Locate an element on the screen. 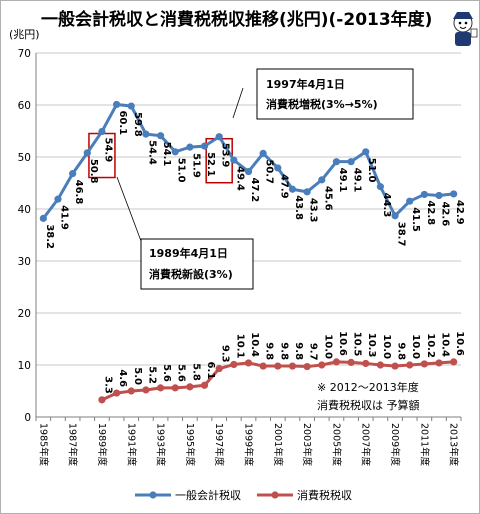 The height and width of the screenshot is (514, 480). annotation-1989-leader is located at coordinates (129, 209).